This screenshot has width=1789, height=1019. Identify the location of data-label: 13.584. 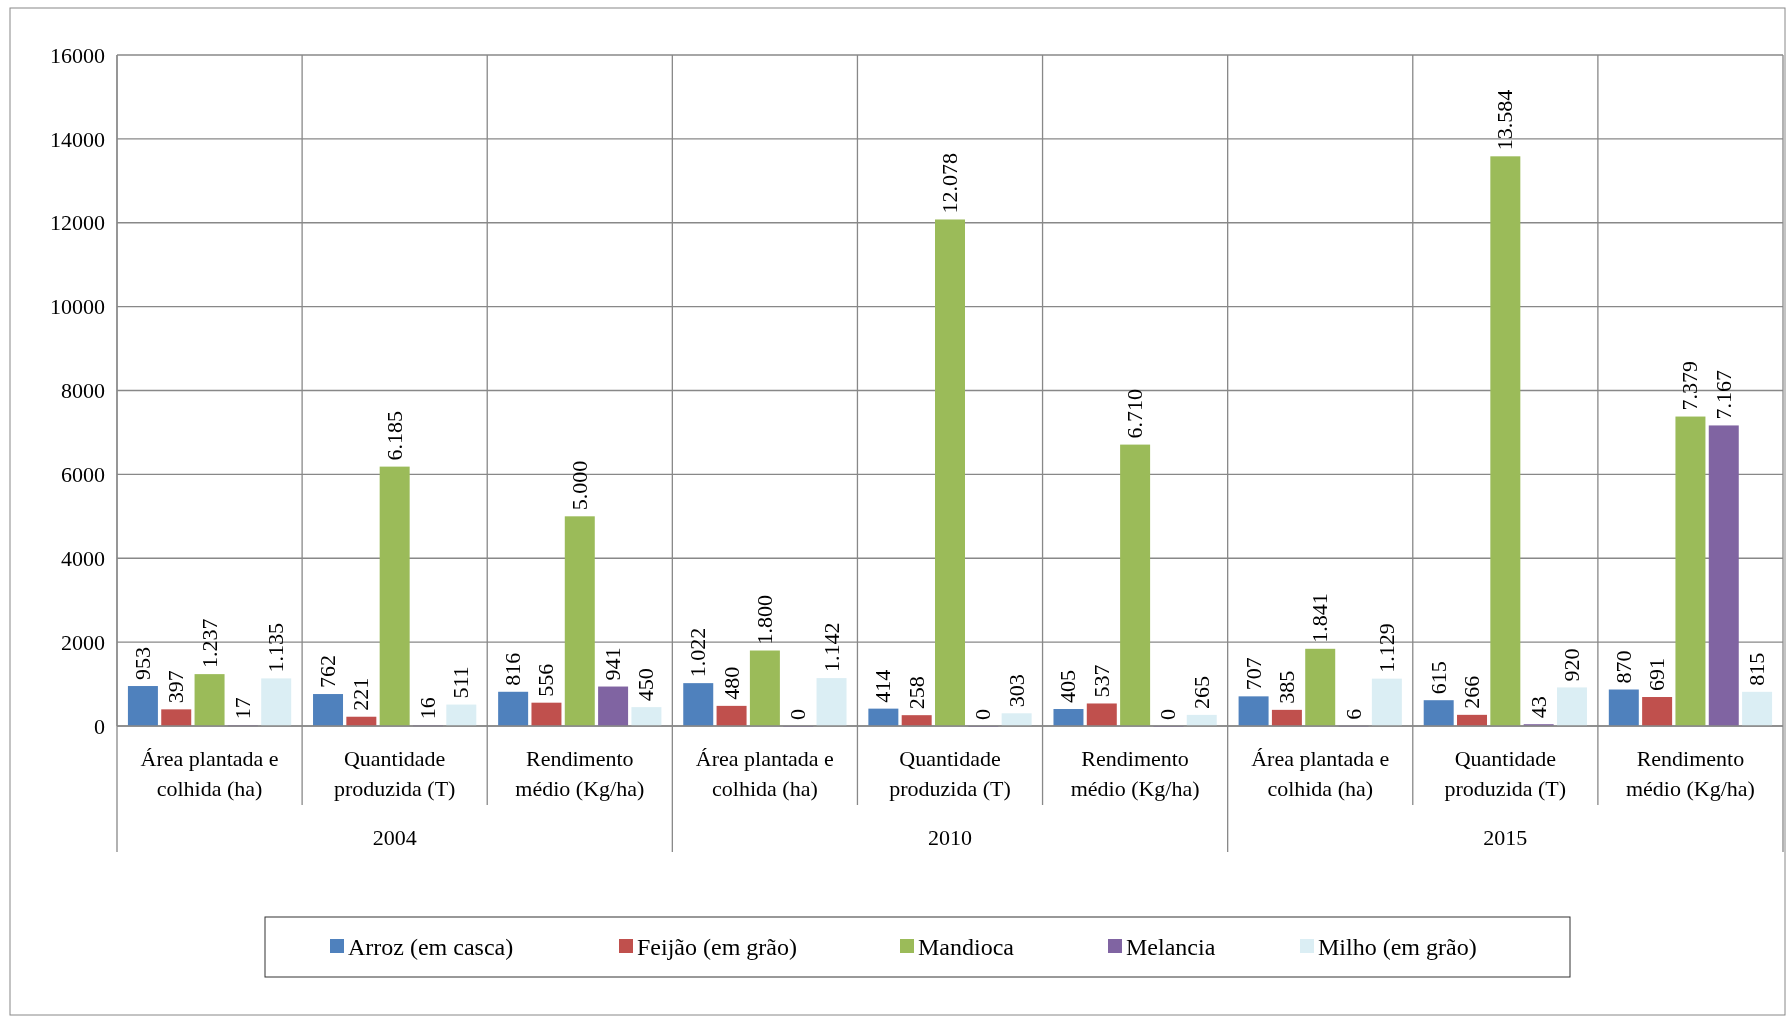
(1505, 120).